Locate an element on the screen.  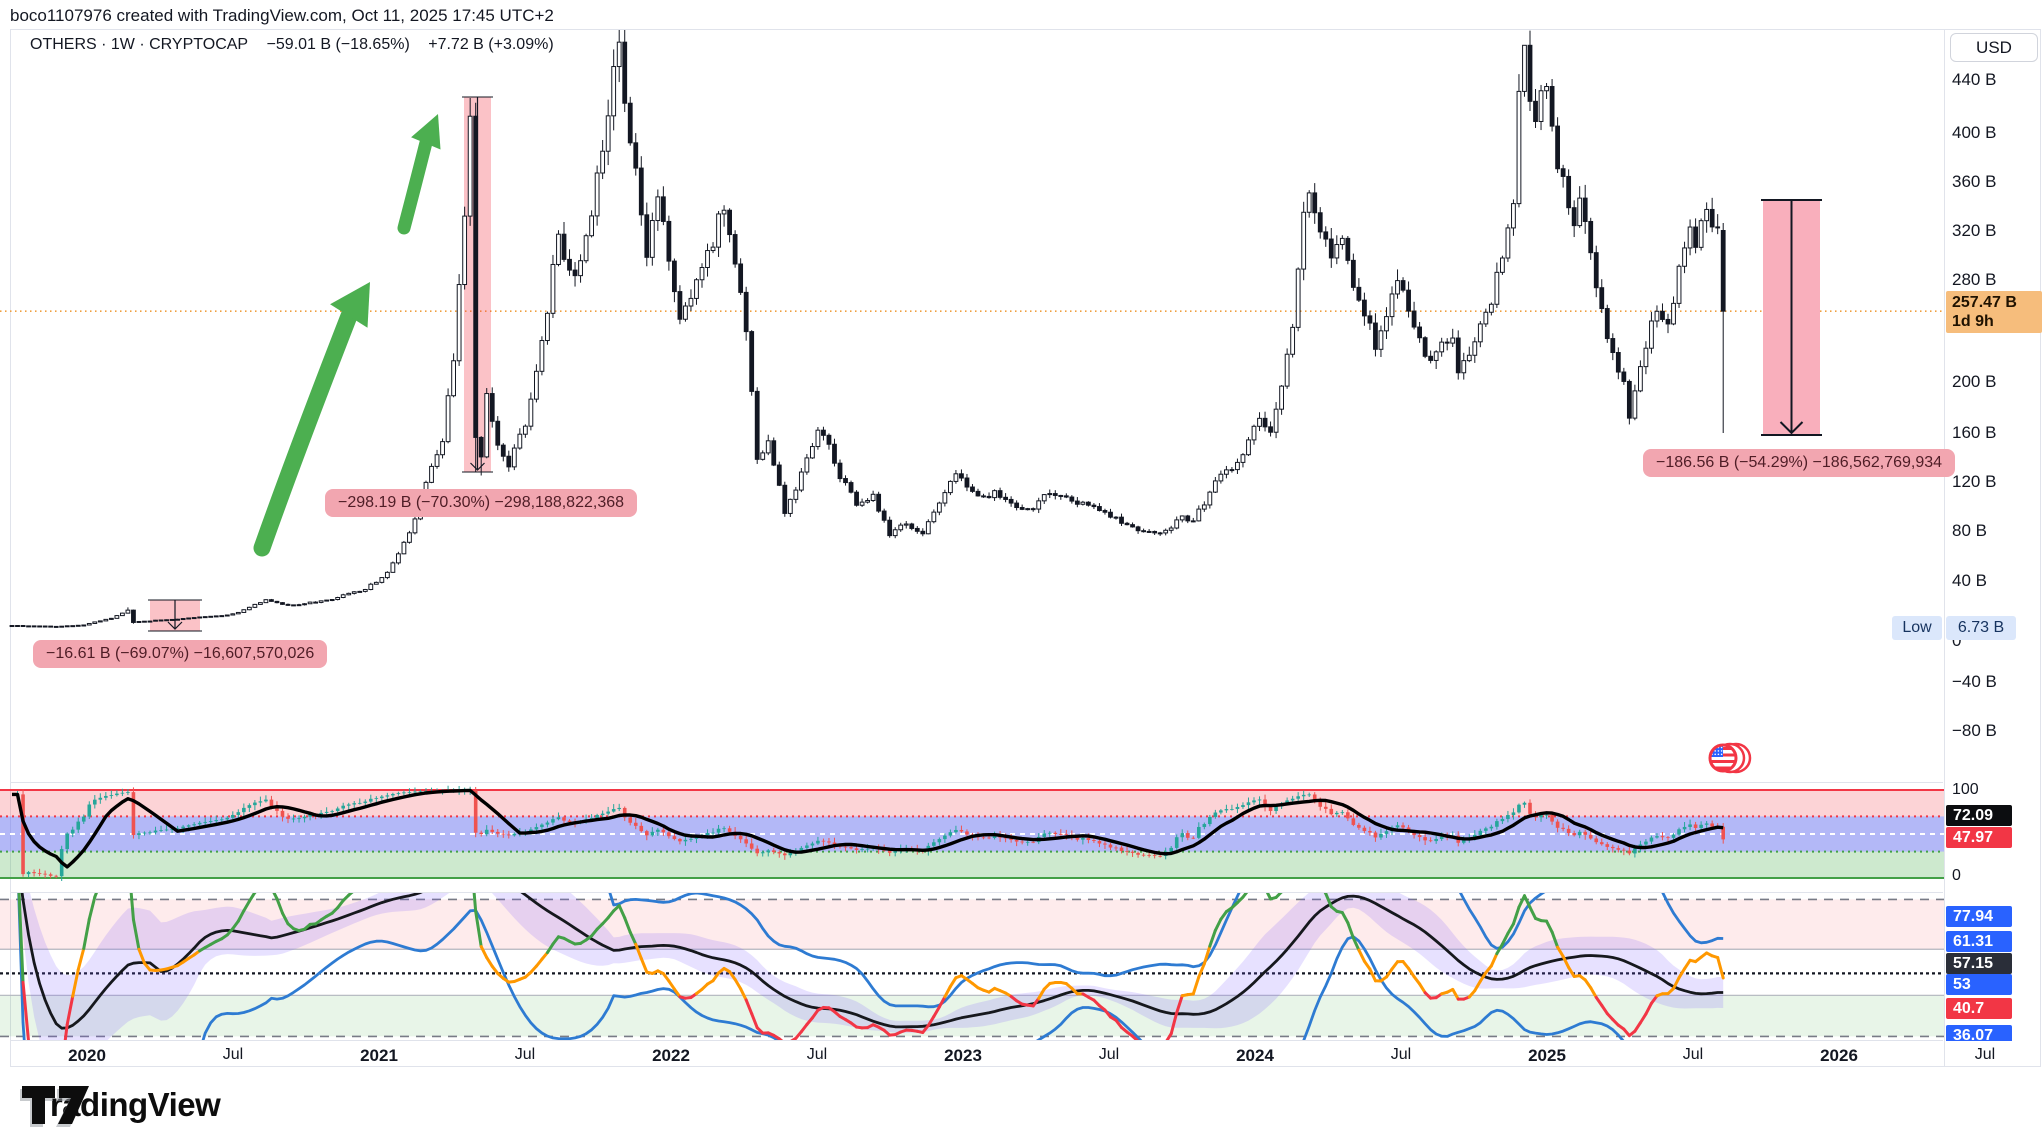
measurement-label-2025: −186.56 B (−54.29%) −186,562,769,934 is located at coordinates (1799, 463).